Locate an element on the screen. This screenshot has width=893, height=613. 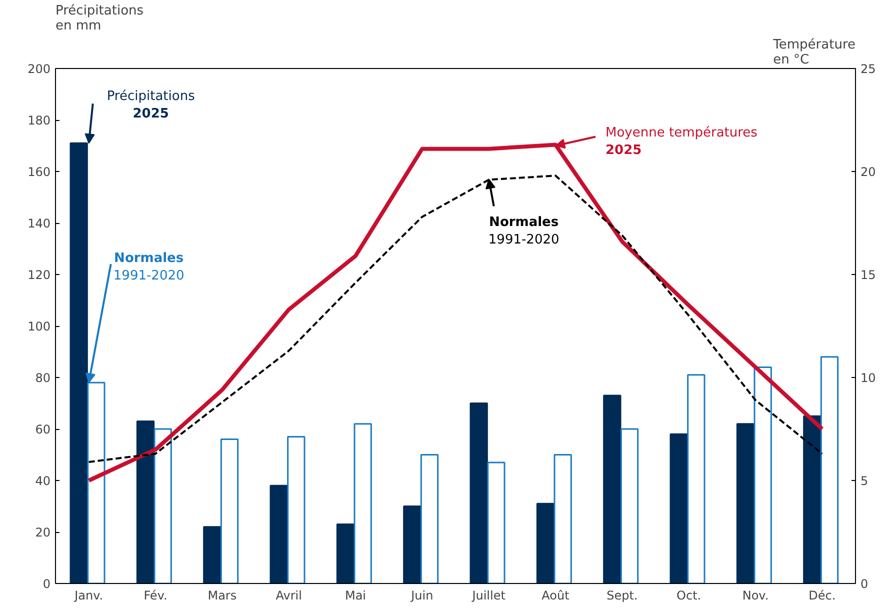
y-tick-label: 80 is located at coordinates (43, 378).